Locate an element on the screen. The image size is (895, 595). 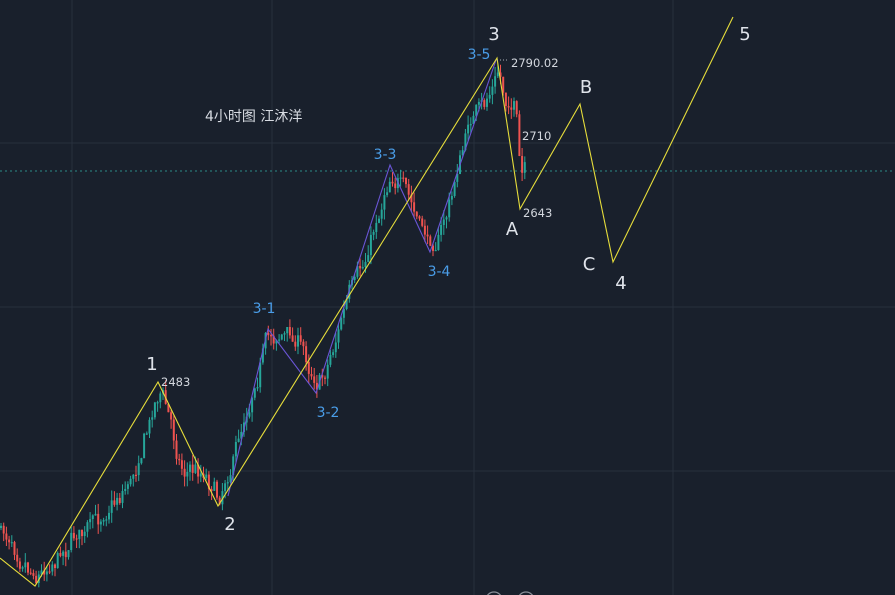
price-label-2483: 2483 is located at coordinates (175, 382).